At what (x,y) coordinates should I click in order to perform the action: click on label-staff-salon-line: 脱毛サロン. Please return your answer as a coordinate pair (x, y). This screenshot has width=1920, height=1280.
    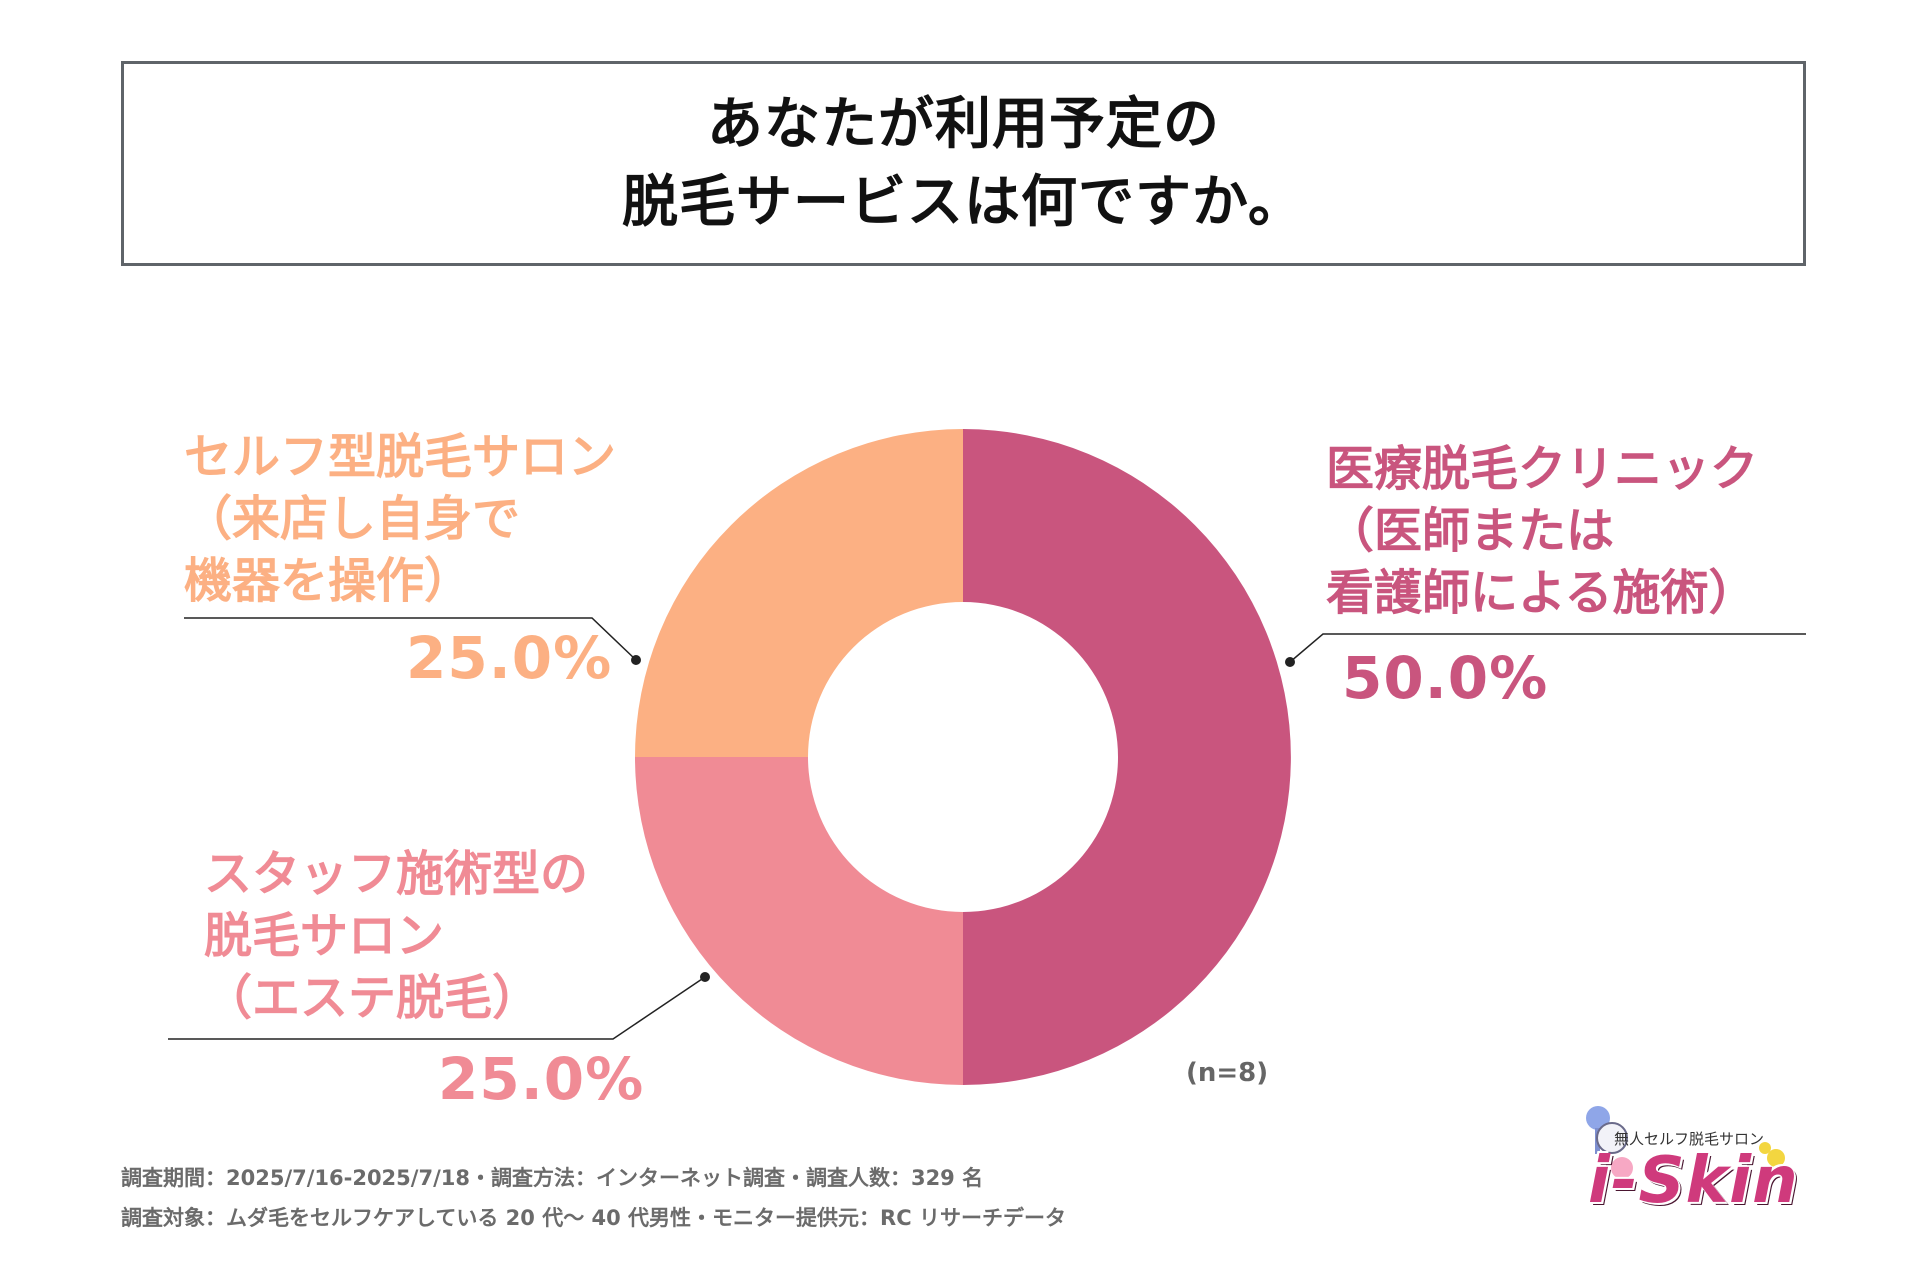
    Looking at the image, I should click on (324, 936).